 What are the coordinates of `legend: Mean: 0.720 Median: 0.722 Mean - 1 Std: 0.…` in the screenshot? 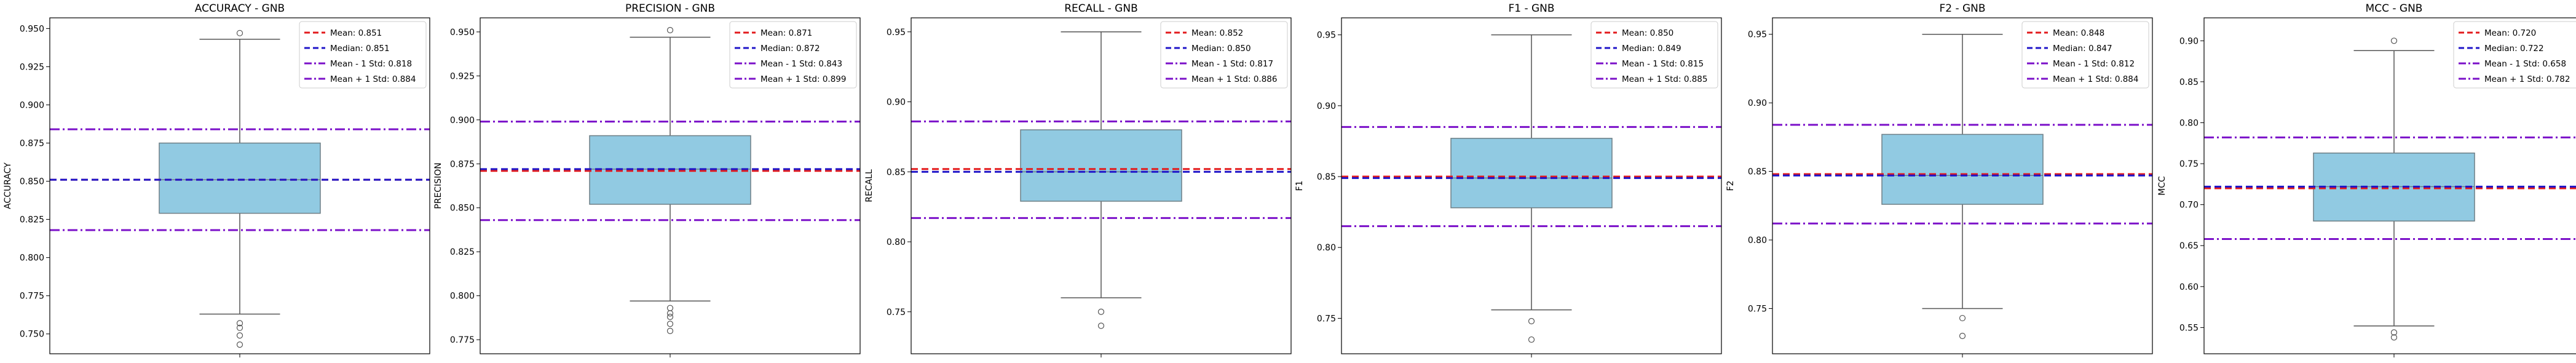 It's located at (2514, 55).